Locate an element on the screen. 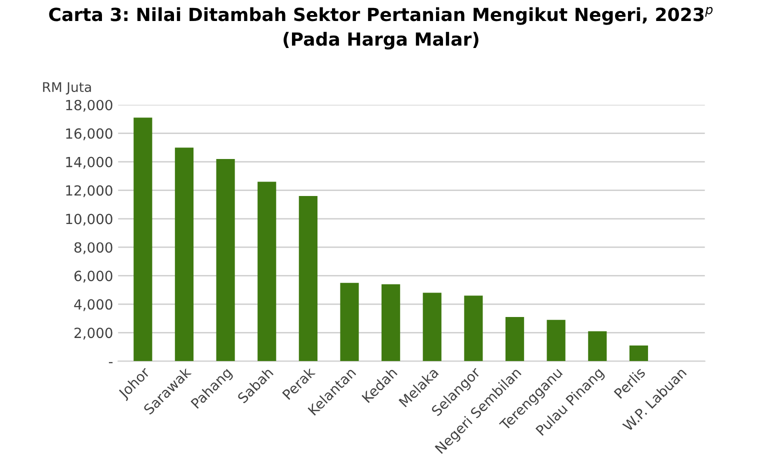  y-tick-label: - is located at coordinates (110, 363).